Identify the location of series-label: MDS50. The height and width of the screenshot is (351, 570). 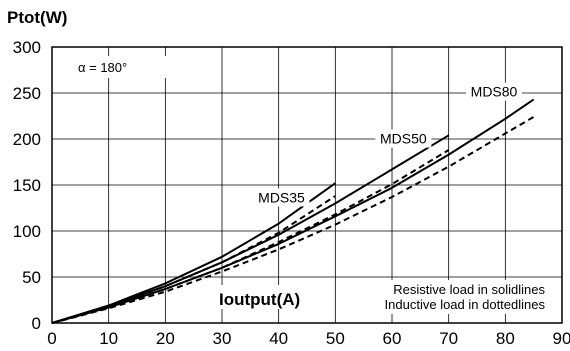
(403, 139).